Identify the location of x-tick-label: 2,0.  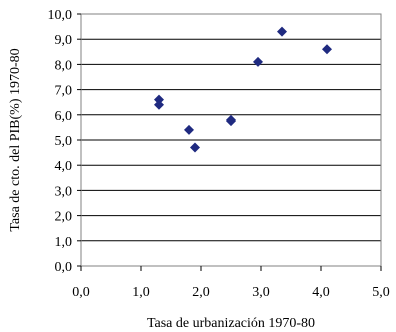
(201, 292).